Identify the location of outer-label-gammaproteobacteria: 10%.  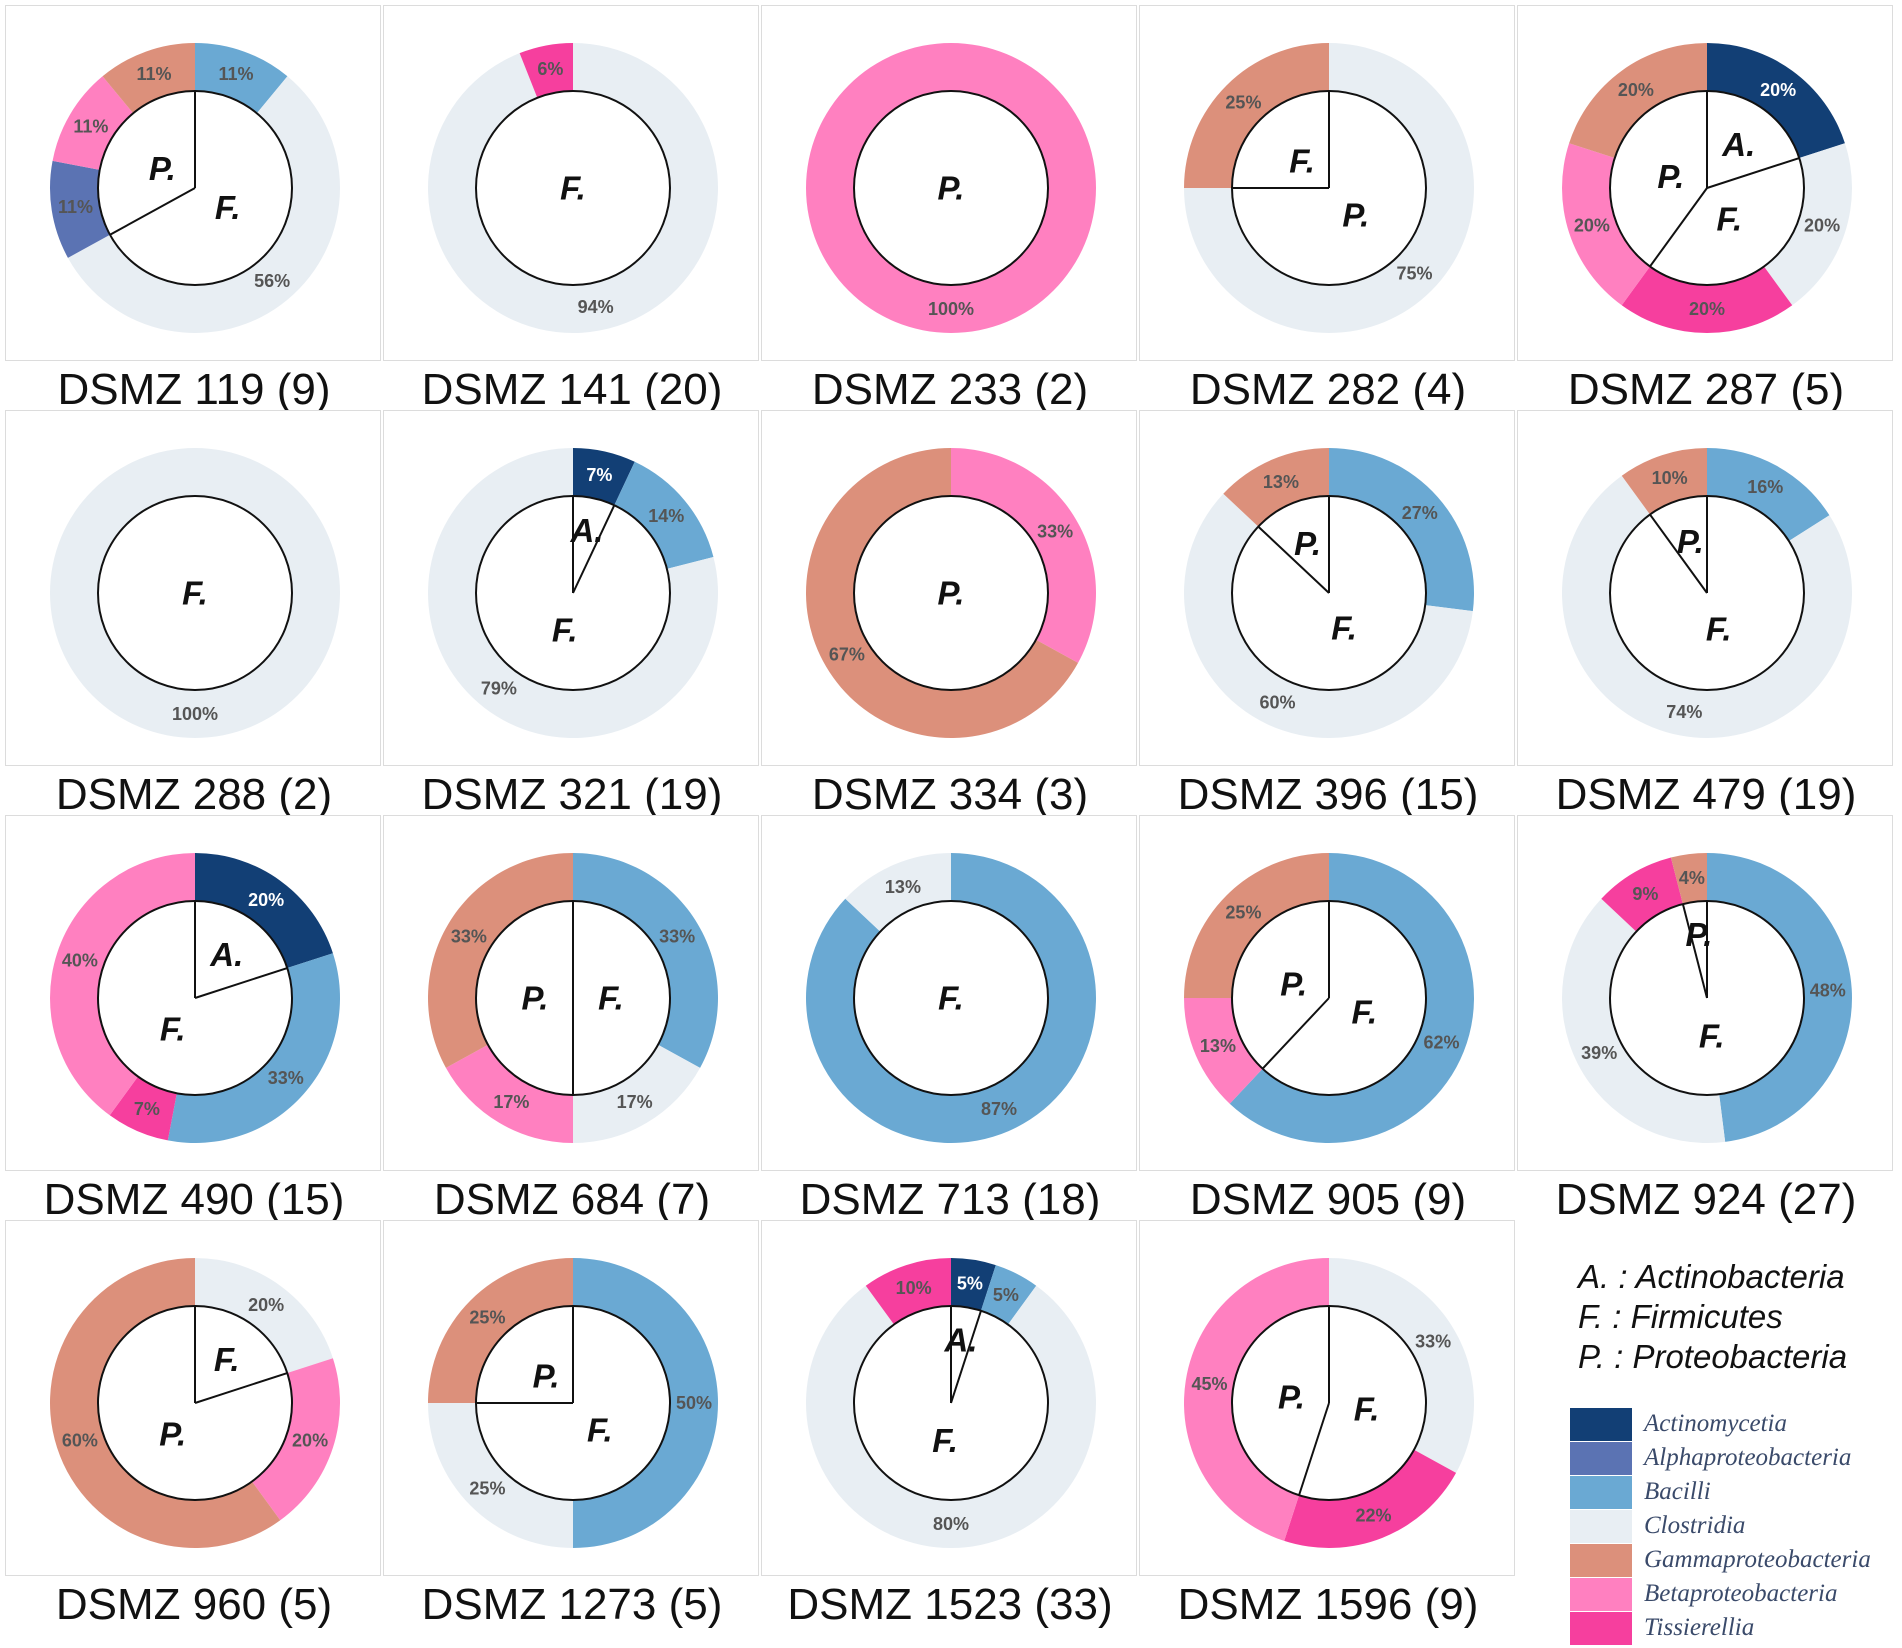
(1670, 478).